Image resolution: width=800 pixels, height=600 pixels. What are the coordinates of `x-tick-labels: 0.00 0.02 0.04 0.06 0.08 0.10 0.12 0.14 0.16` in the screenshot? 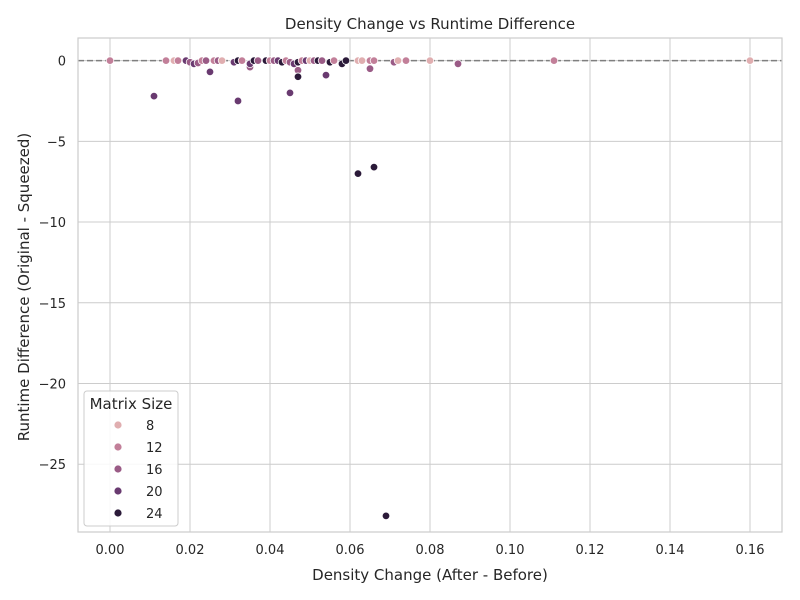 It's located at (430, 550).